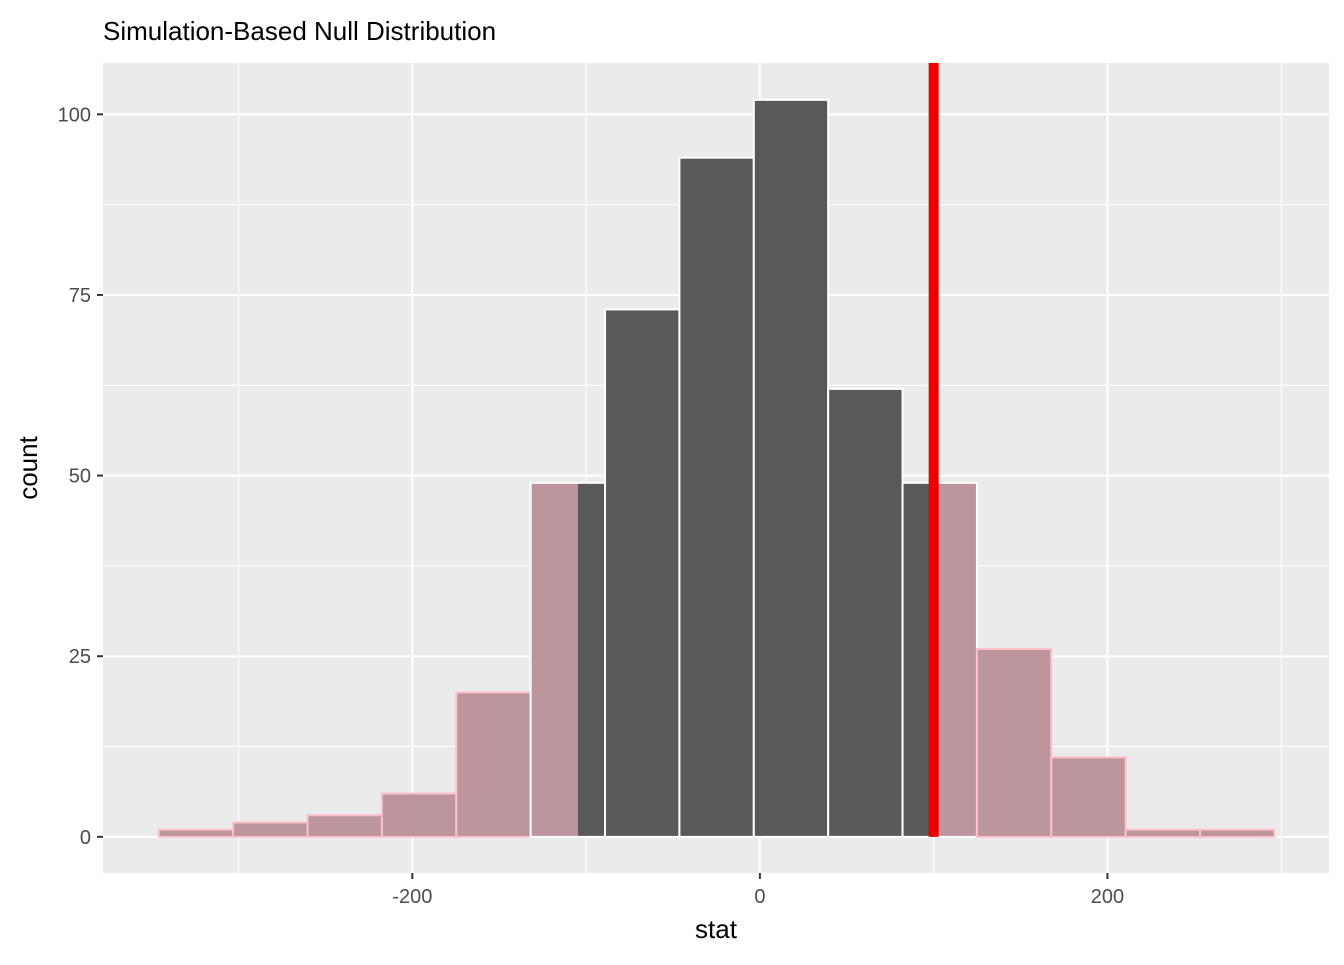  I want to click on y-tick-label: 75, so click(80, 296).